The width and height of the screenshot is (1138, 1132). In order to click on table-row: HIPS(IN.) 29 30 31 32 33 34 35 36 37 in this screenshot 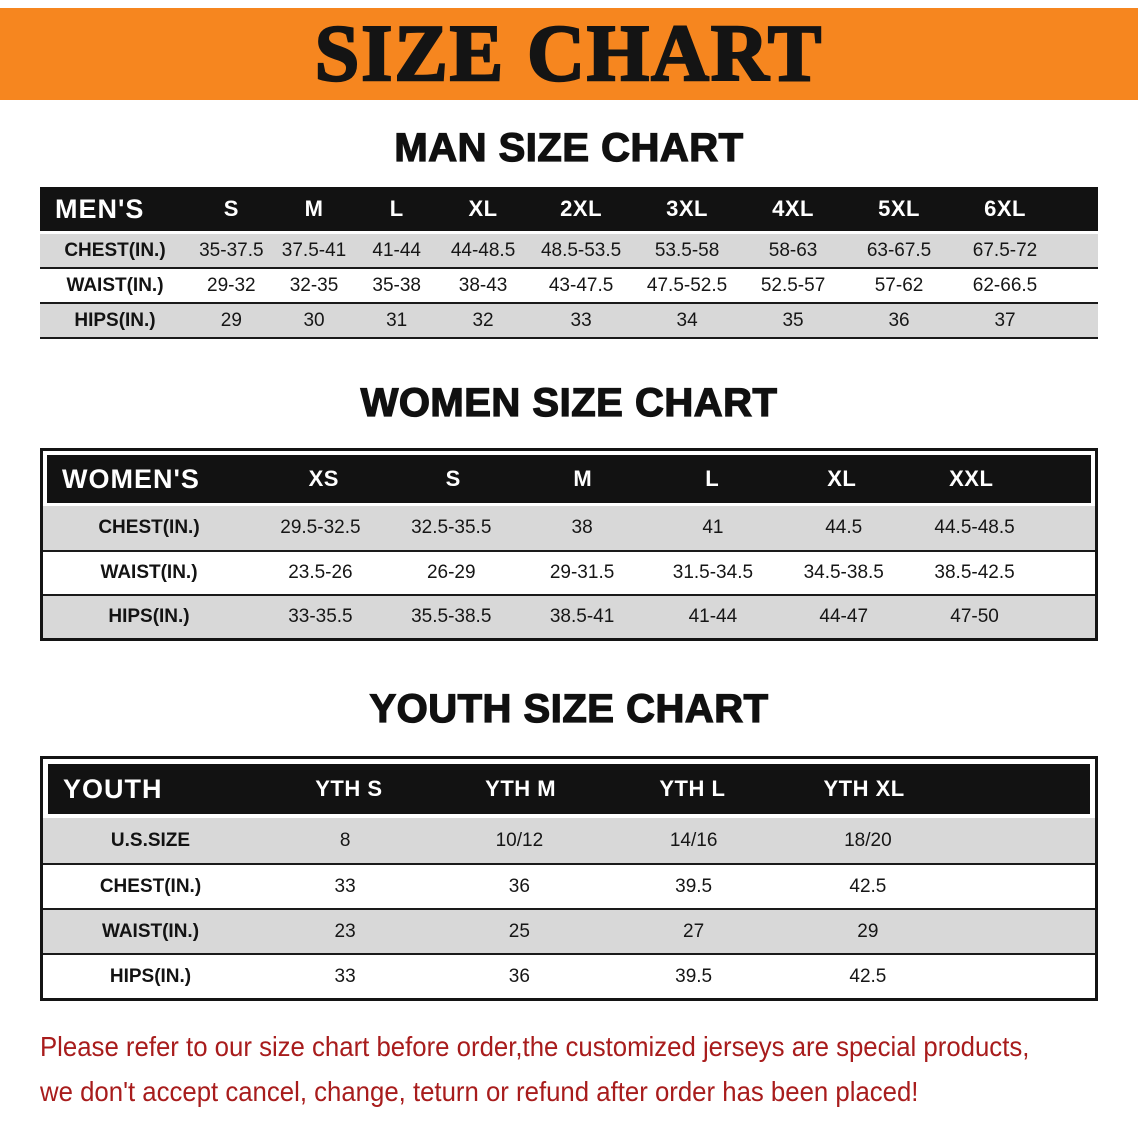, I will do `click(569, 321)`.